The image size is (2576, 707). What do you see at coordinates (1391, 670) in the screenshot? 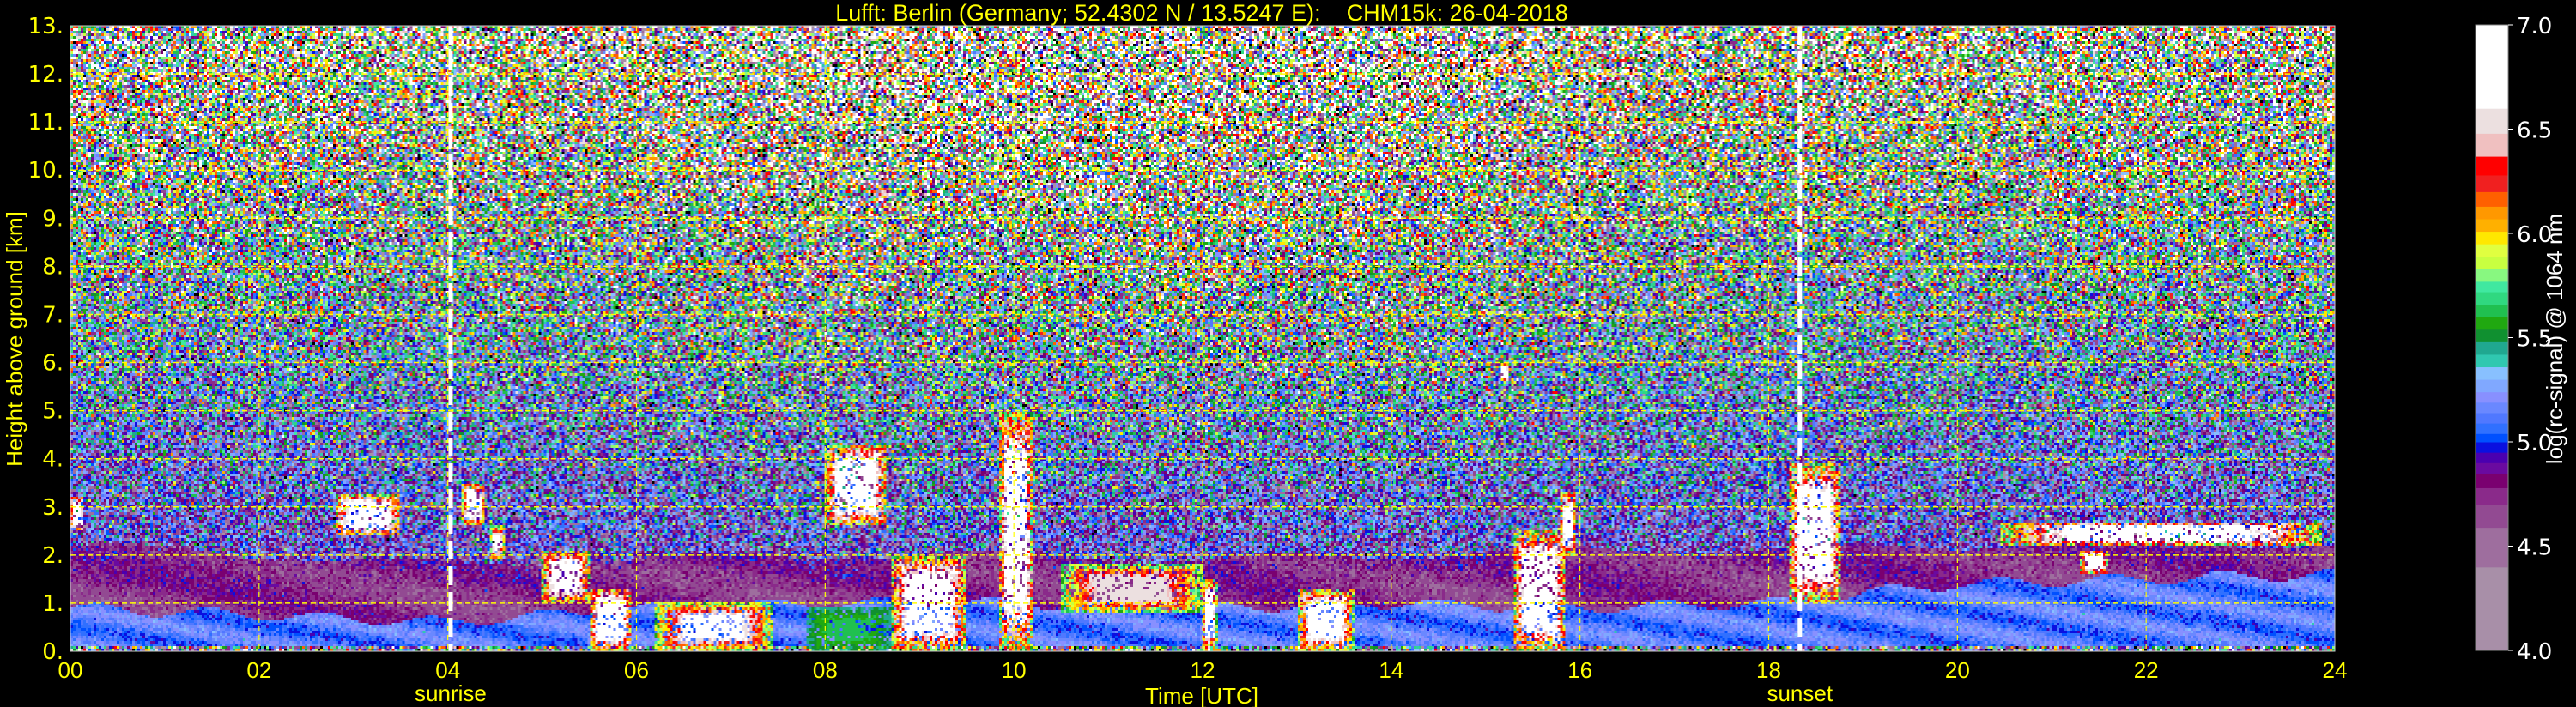
I see `x-tick-label: 14` at bounding box center [1391, 670].